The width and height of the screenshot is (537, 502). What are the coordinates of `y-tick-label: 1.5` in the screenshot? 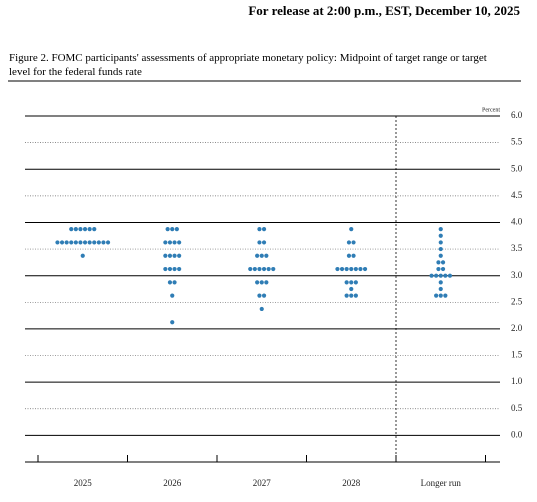 It's located at (517, 355).